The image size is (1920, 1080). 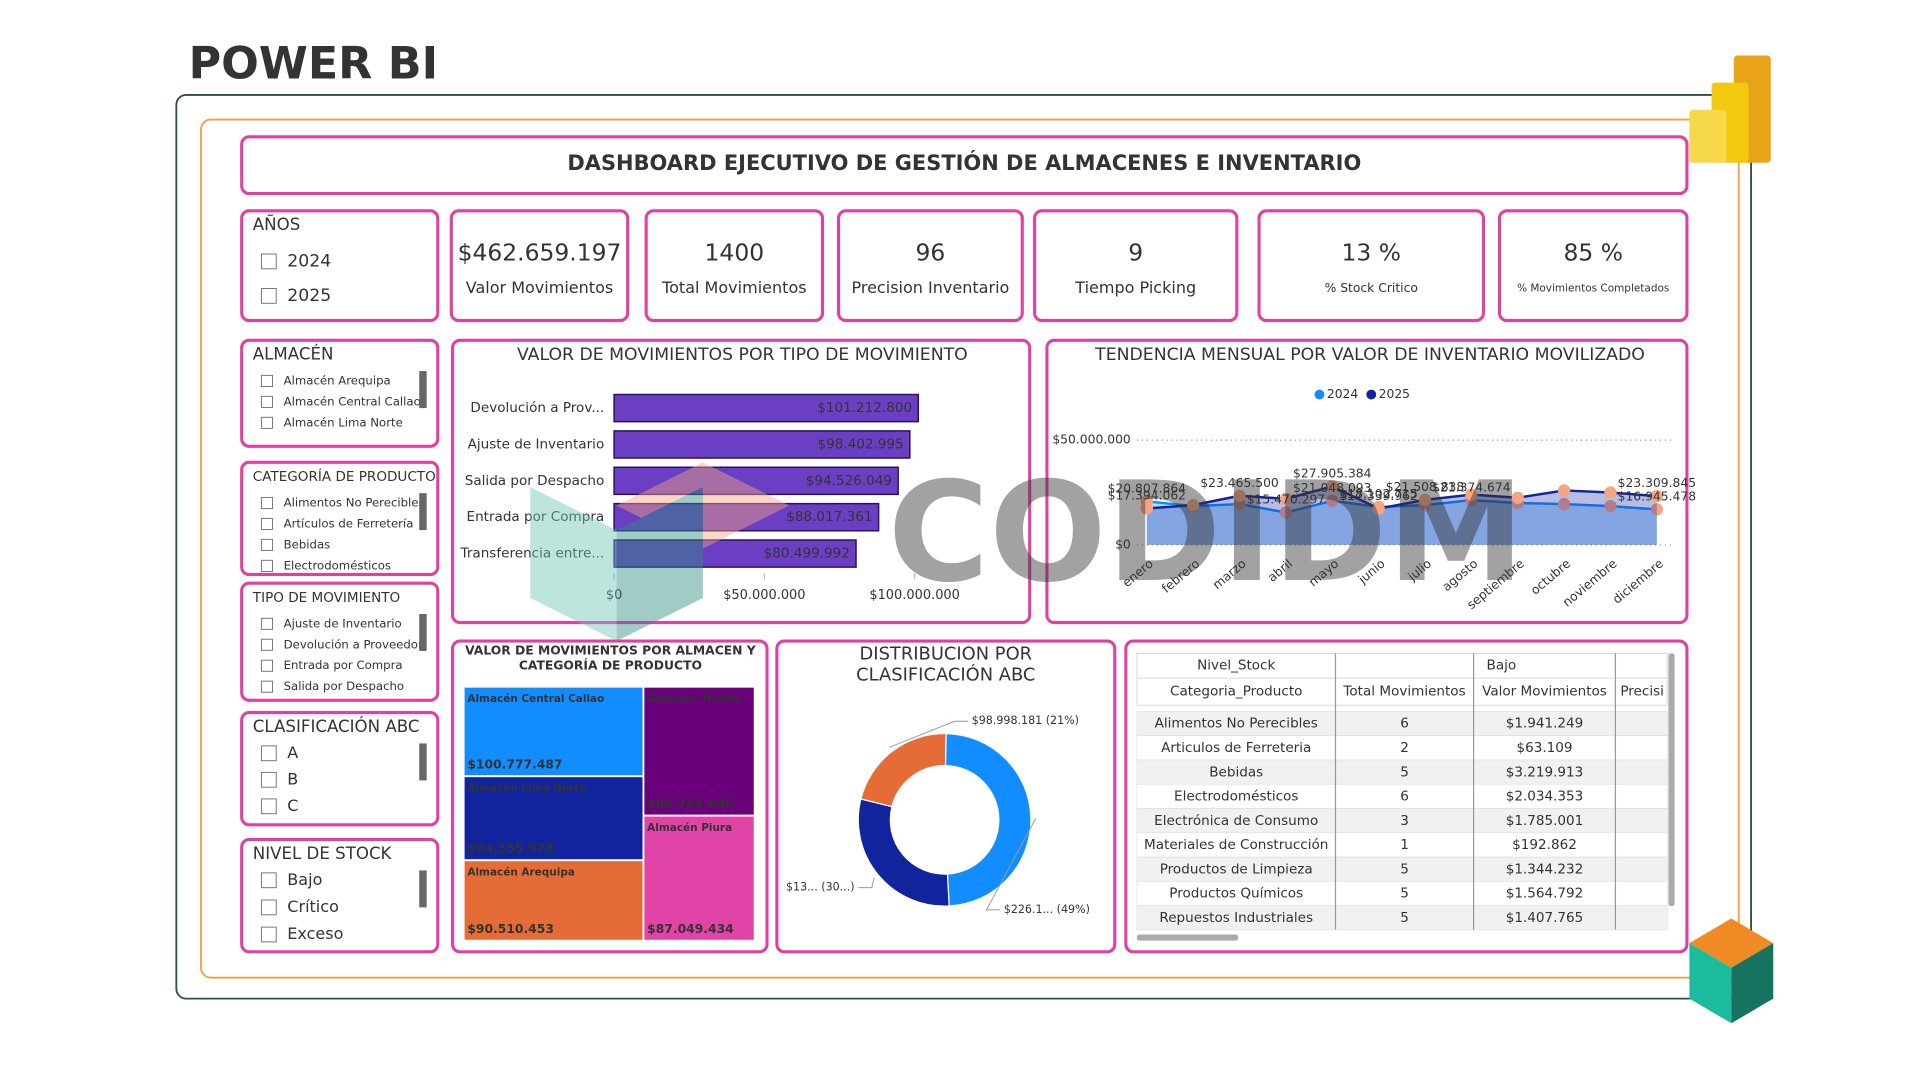 What do you see at coordinates (1378, 496) in the screenshot?
I see `data-label: $17.339.962` at bounding box center [1378, 496].